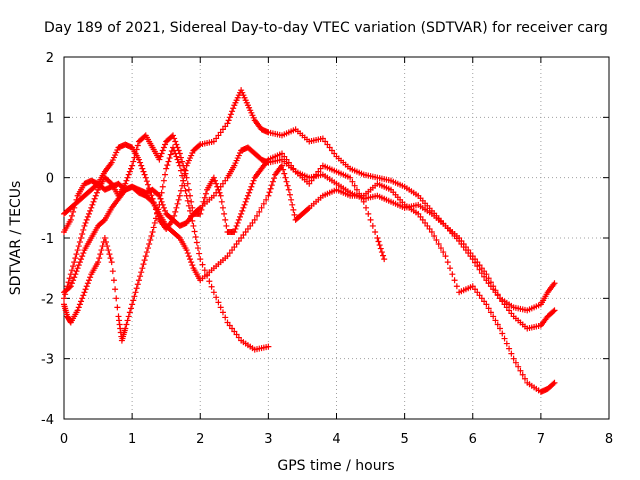  I want to click on y-tick-label: 2, so click(50, 58).